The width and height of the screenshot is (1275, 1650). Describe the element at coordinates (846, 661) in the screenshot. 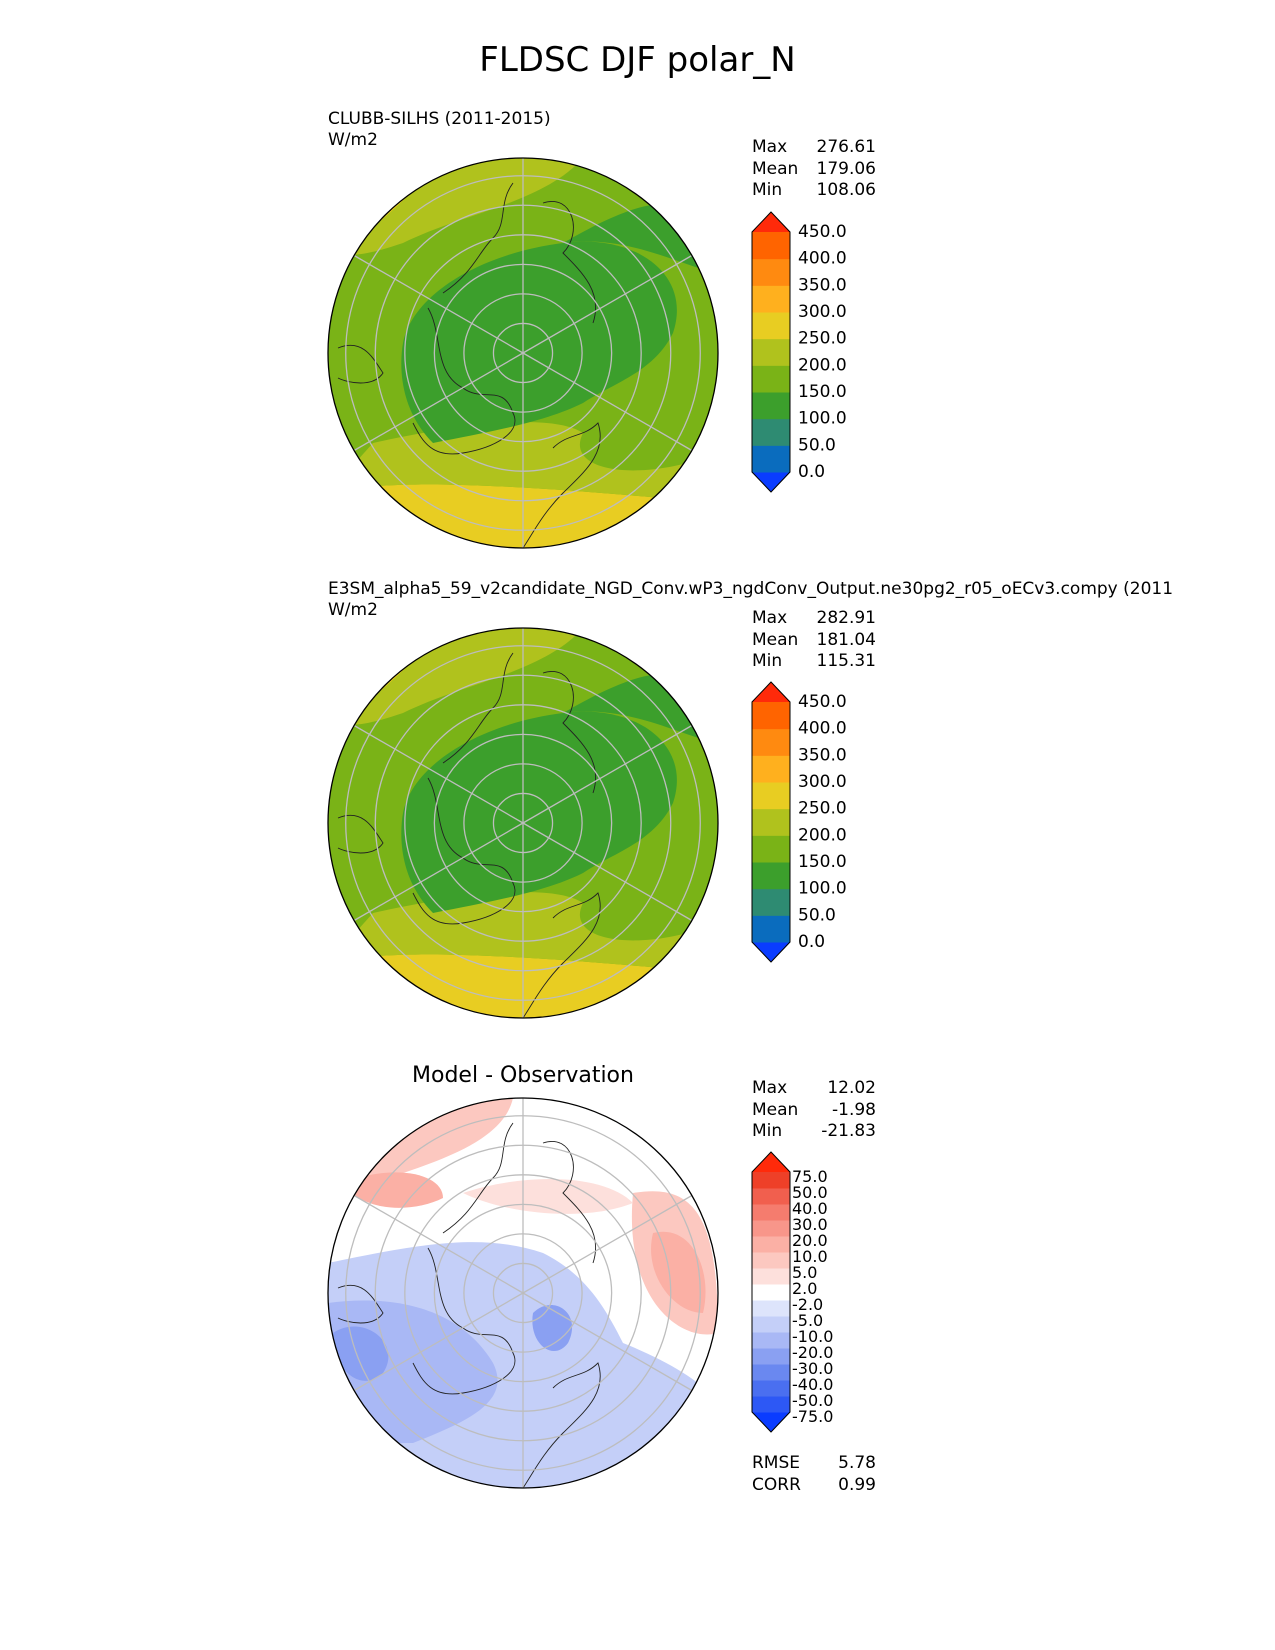

I see `min-value: 115.31` at that location.